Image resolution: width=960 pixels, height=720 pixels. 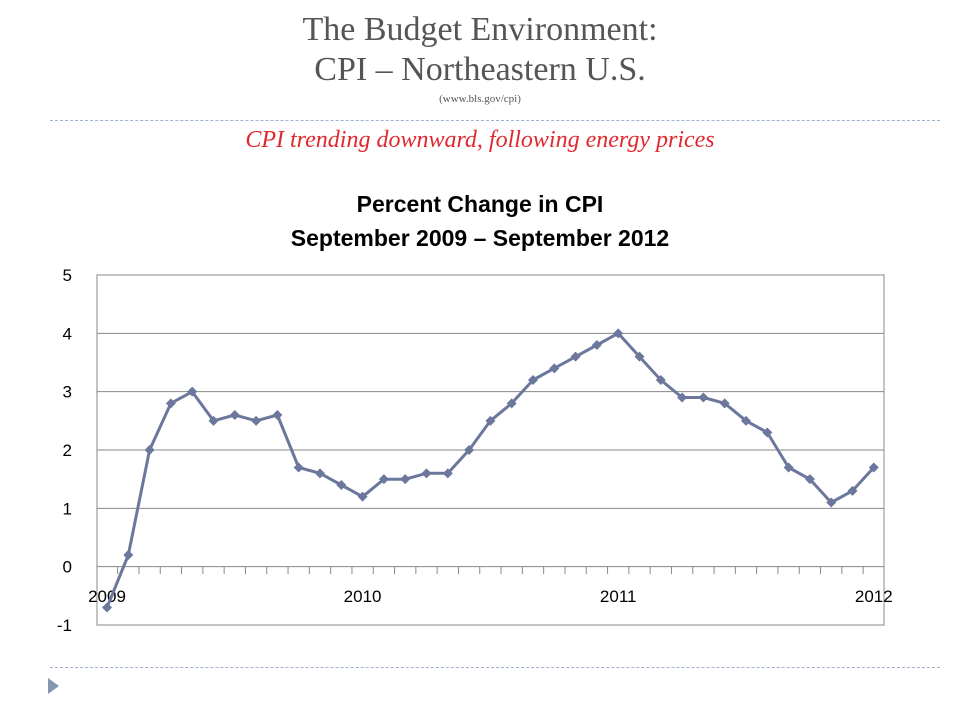 What do you see at coordinates (363, 596) in the screenshot?
I see `x-tick-label: 2010` at bounding box center [363, 596].